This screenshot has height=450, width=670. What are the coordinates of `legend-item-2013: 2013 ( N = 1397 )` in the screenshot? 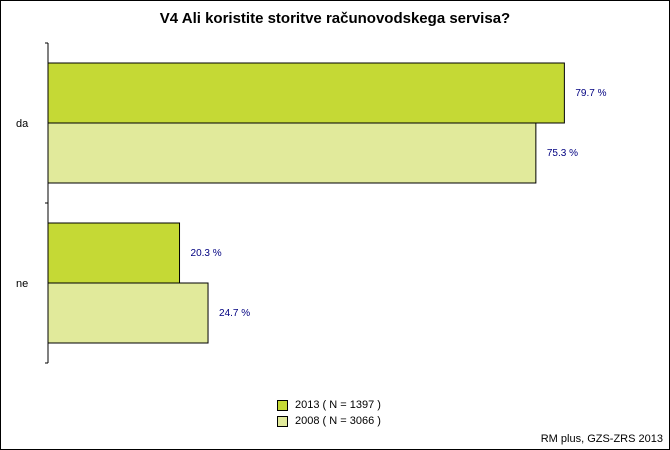 It's located at (329, 405).